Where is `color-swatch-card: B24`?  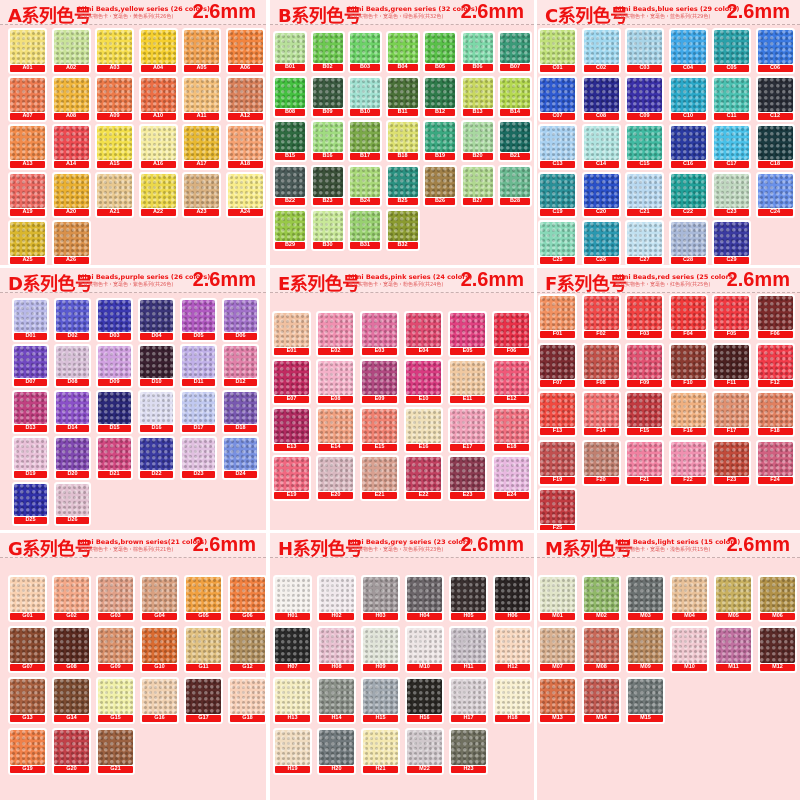
color-swatch-card: B24 is located at coordinates (365, 185).